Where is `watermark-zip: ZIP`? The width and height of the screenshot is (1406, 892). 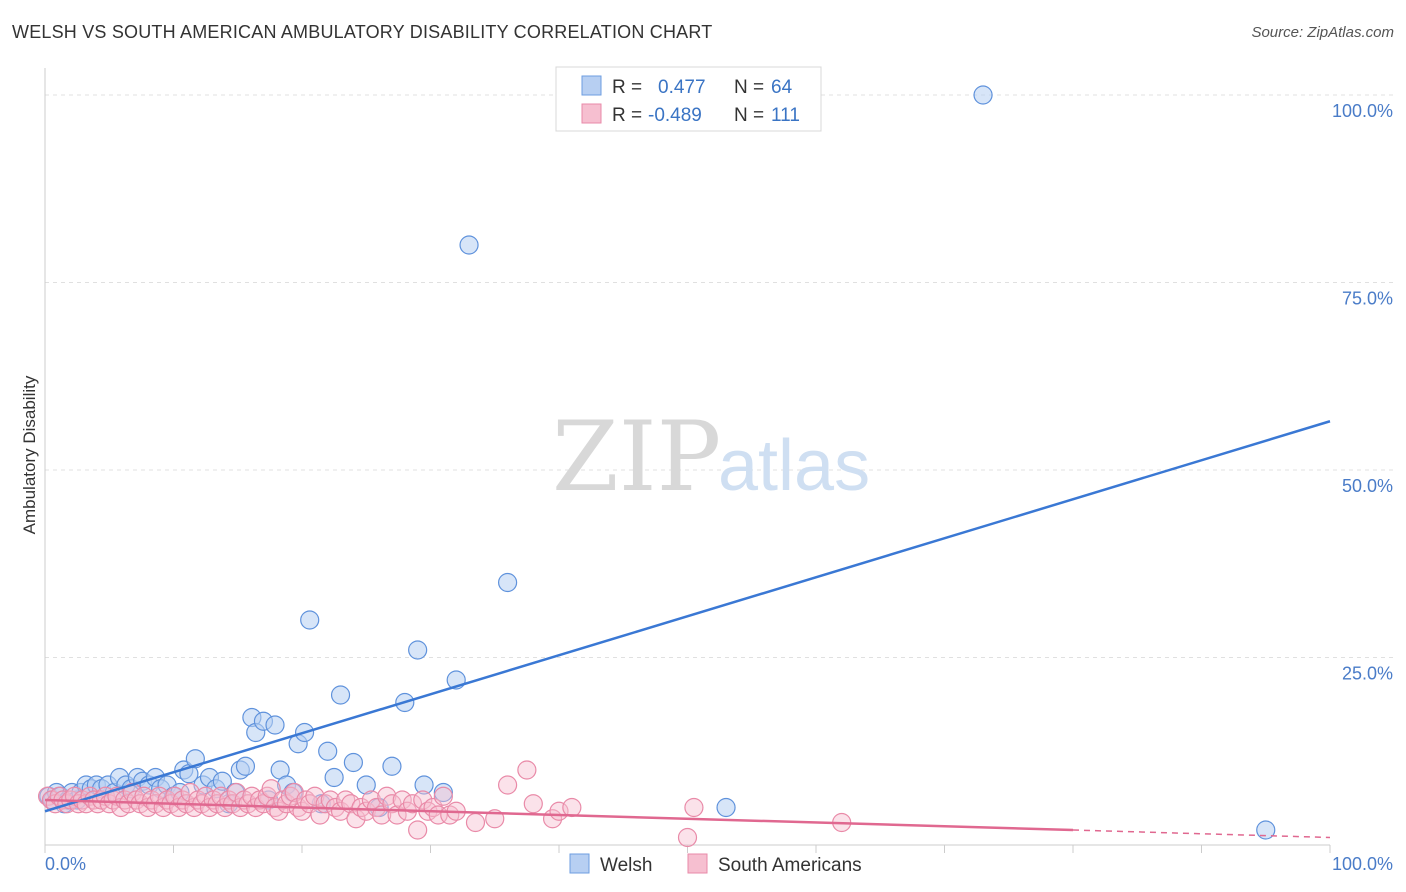
watermark-zip: ZIP is located at coordinates (636, 457).